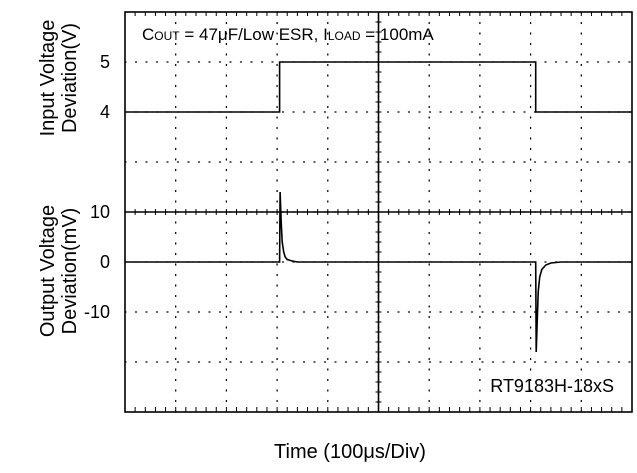 Image resolution: width=637 pixels, height=473 pixels. What do you see at coordinates (552, 386) in the screenshot?
I see `device-label: RT9183H-18xS` at bounding box center [552, 386].